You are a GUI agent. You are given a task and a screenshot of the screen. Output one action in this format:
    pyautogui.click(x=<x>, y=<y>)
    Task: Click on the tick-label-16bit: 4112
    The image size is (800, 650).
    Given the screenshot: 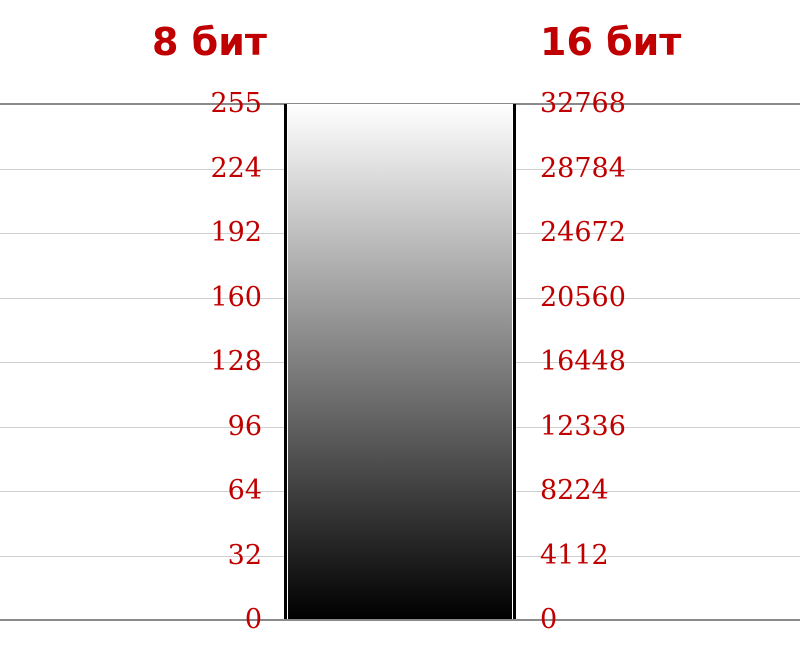 What is the action you would take?
    pyautogui.click(x=574, y=555)
    